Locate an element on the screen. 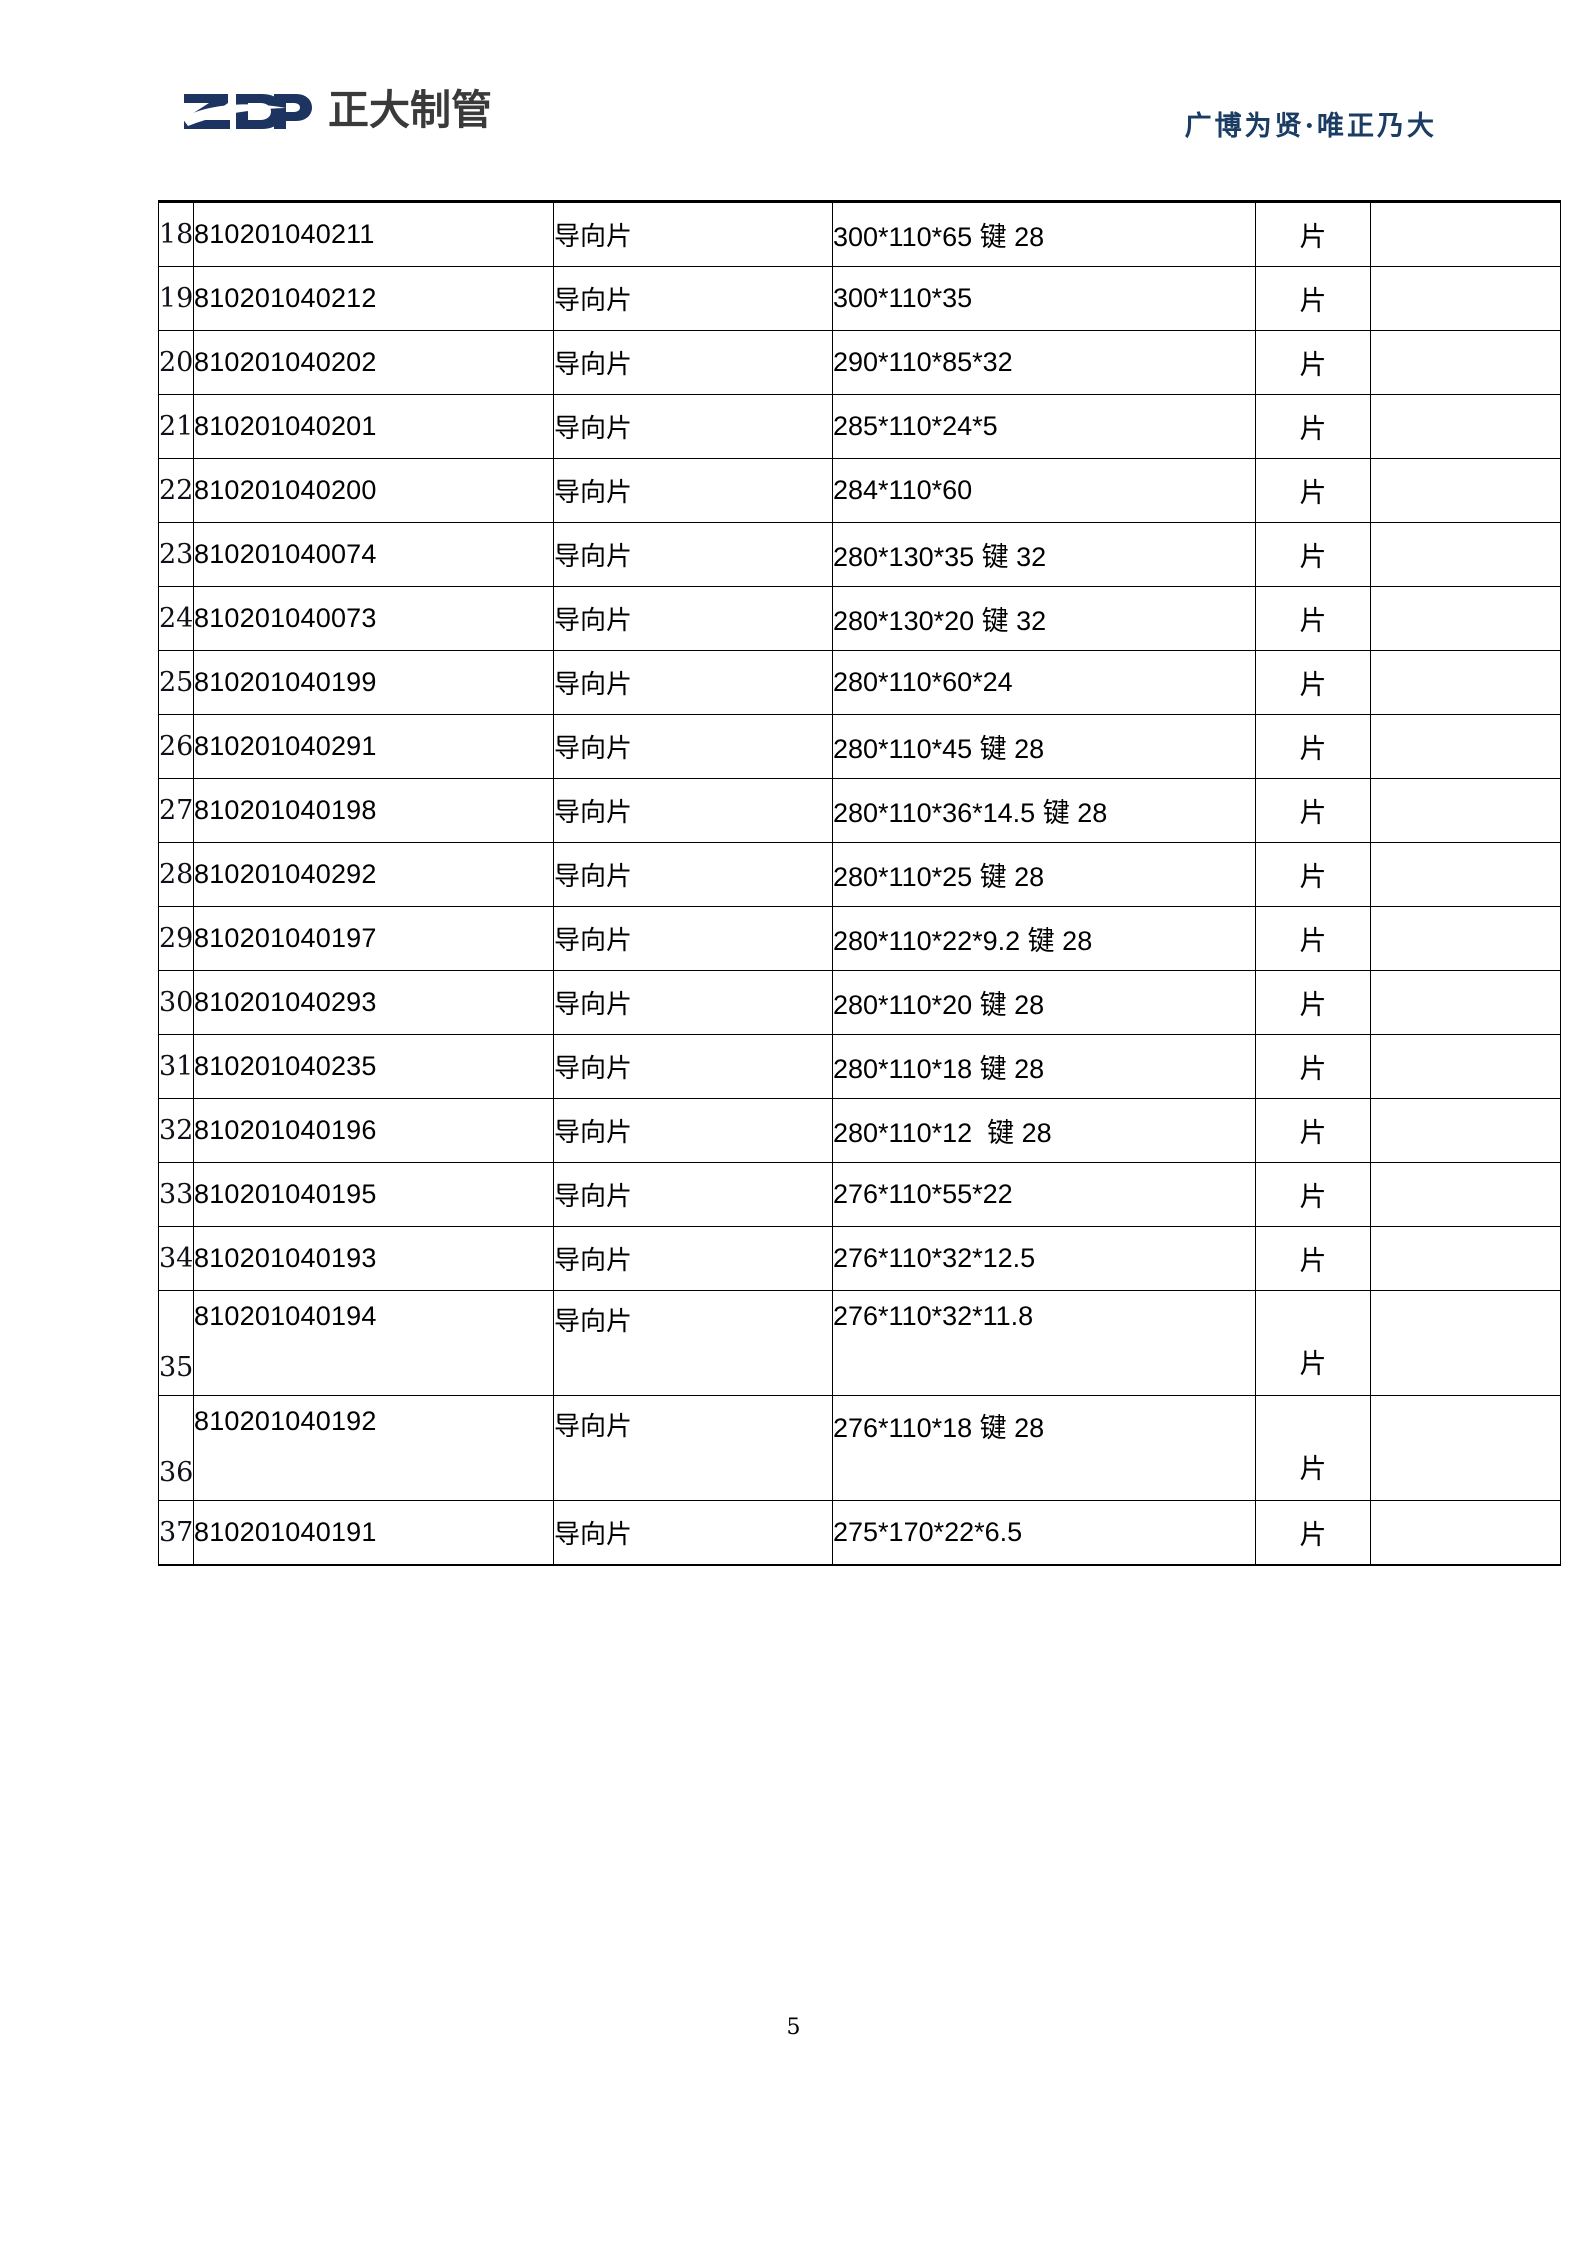 This screenshot has height=2245, width=1587. spec-cell: 280*130*35 键 32 is located at coordinates (1044, 554).